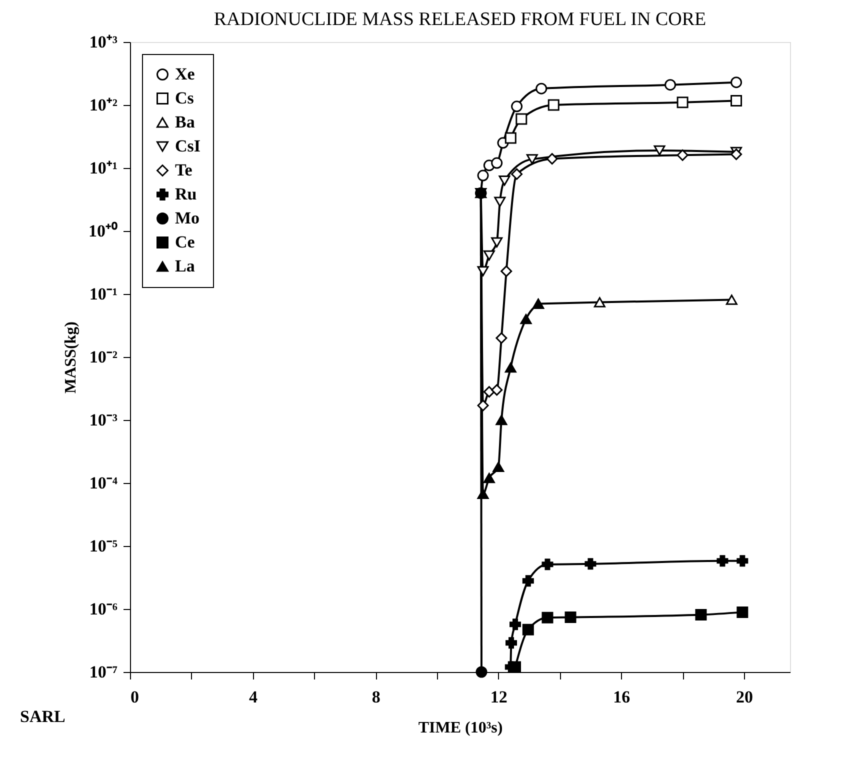 The height and width of the screenshot is (784, 863). Describe the element at coordinates (184, 170) in the screenshot. I see `legend-label: Te` at that location.